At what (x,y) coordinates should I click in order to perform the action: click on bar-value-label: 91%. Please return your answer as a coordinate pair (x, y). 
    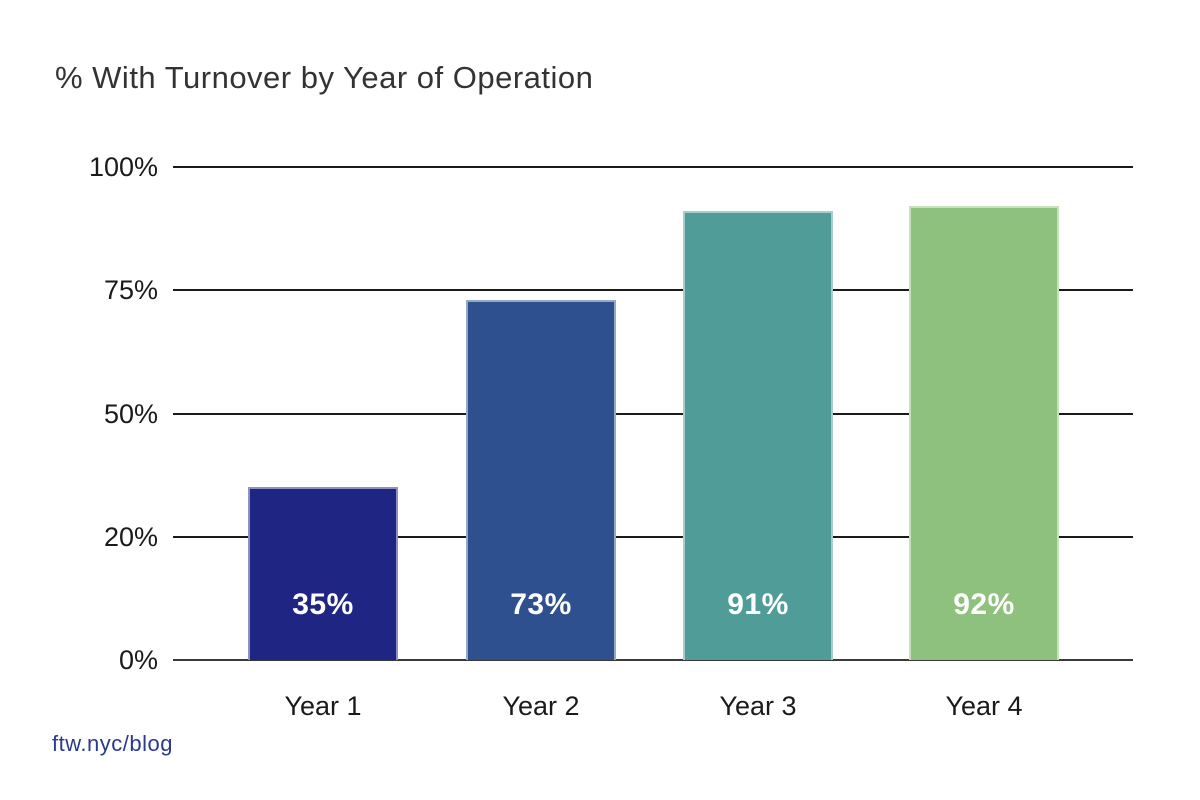
    Looking at the image, I should click on (758, 604).